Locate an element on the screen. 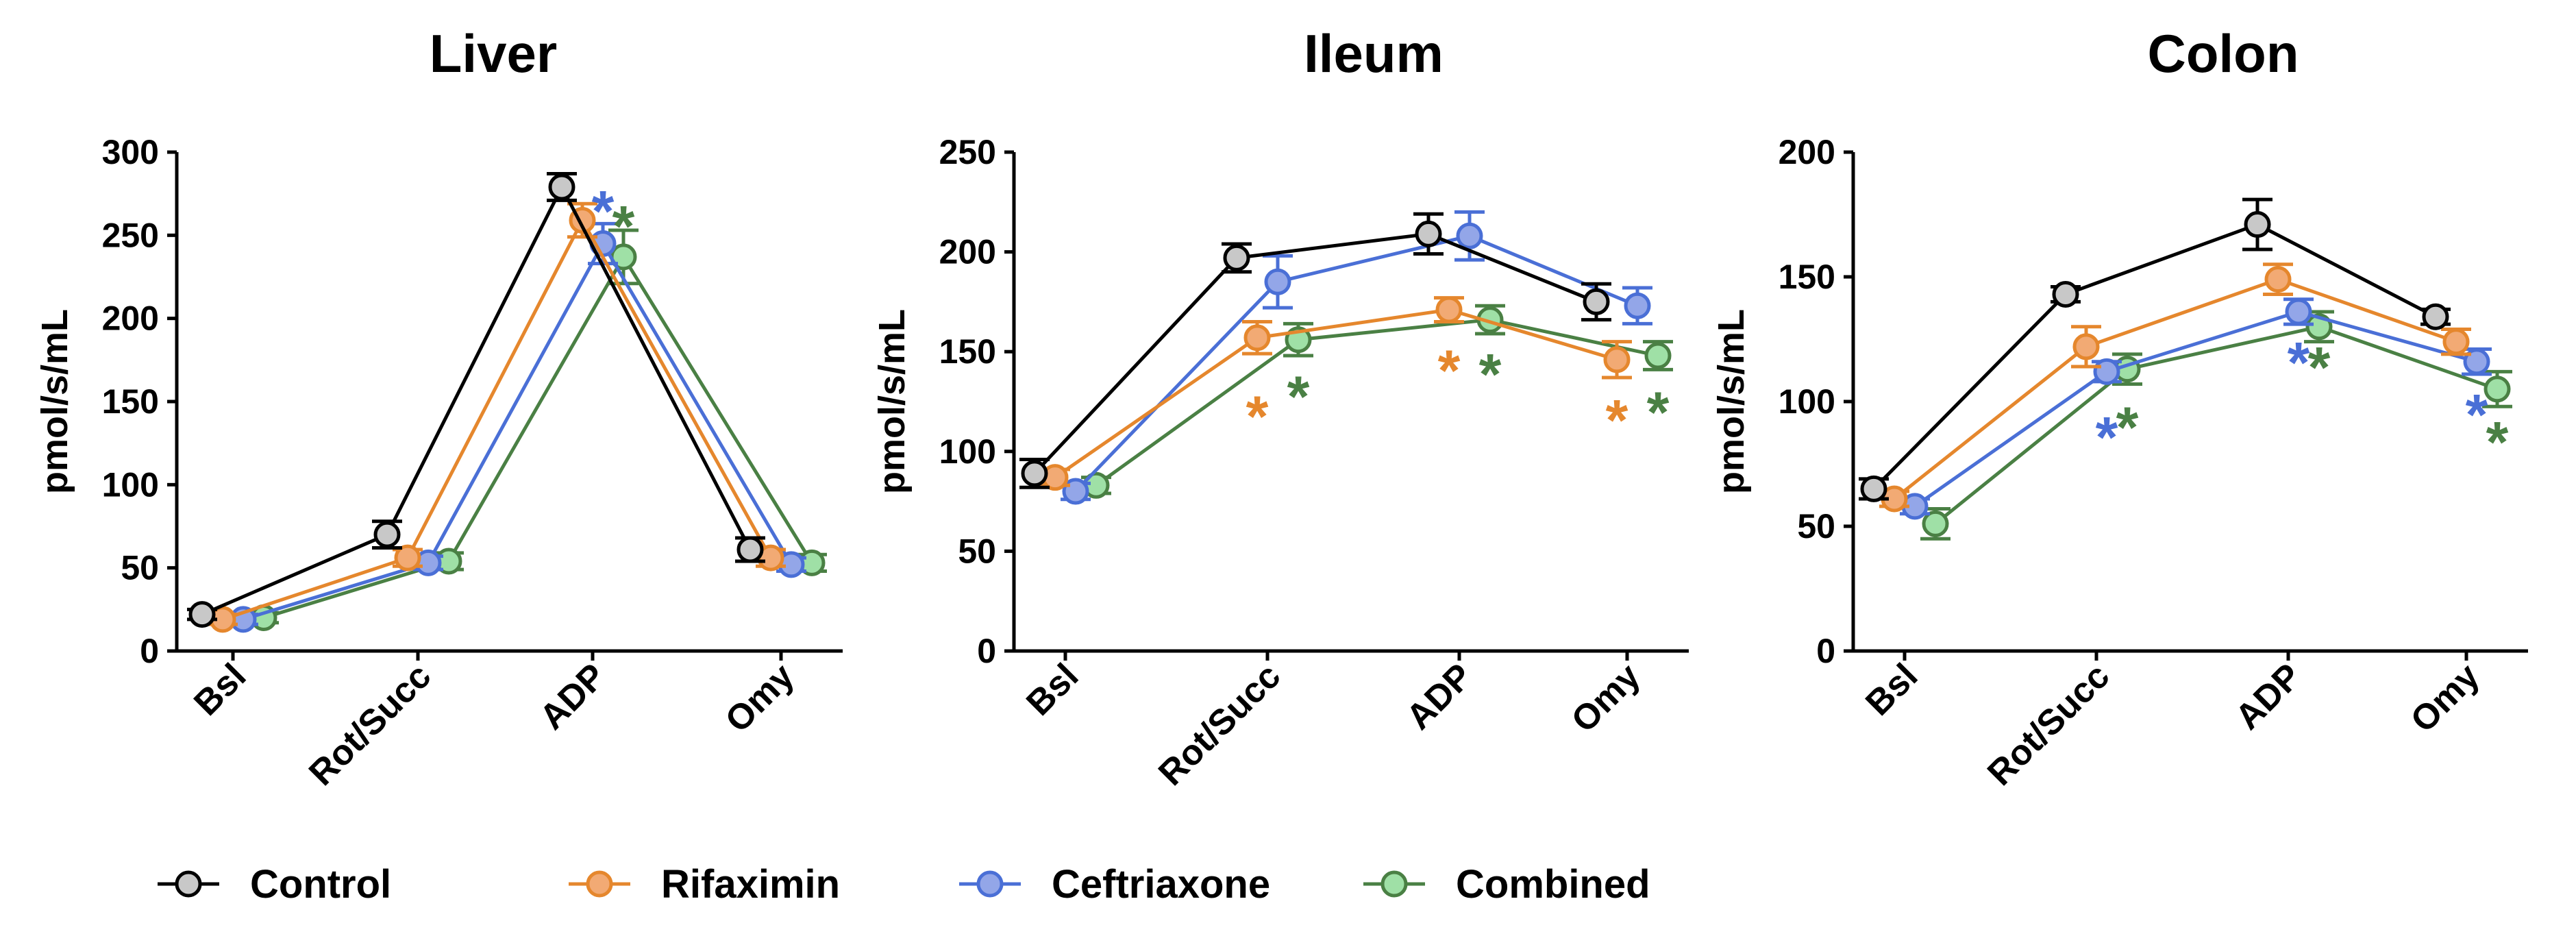  legend-item-combined: Combined is located at coordinates (1506, 884).